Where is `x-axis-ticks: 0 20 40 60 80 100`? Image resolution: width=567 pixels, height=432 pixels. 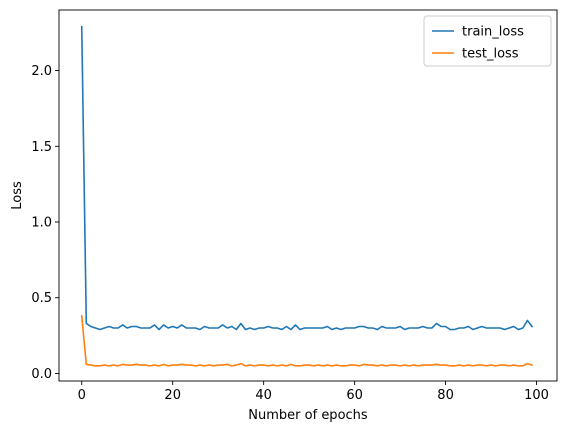
x-axis-ticks: 0 20 40 60 80 100 is located at coordinates (313, 392).